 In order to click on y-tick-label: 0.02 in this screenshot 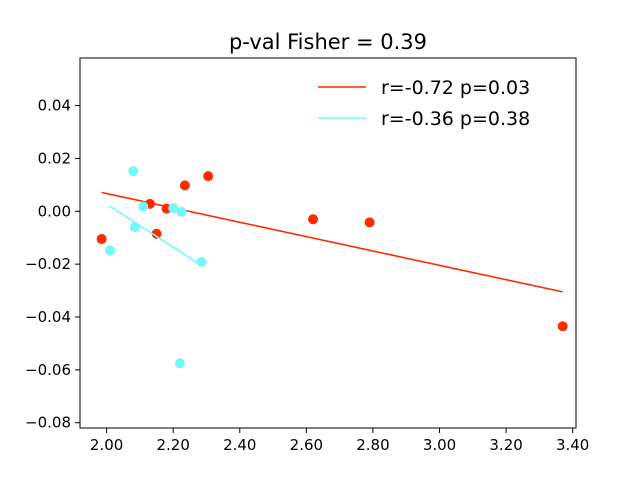, I will do `click(54, 158)`.